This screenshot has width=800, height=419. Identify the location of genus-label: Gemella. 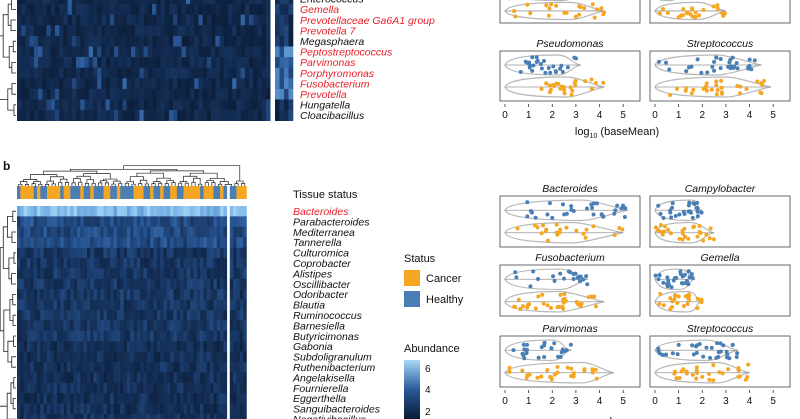
(319, 10).